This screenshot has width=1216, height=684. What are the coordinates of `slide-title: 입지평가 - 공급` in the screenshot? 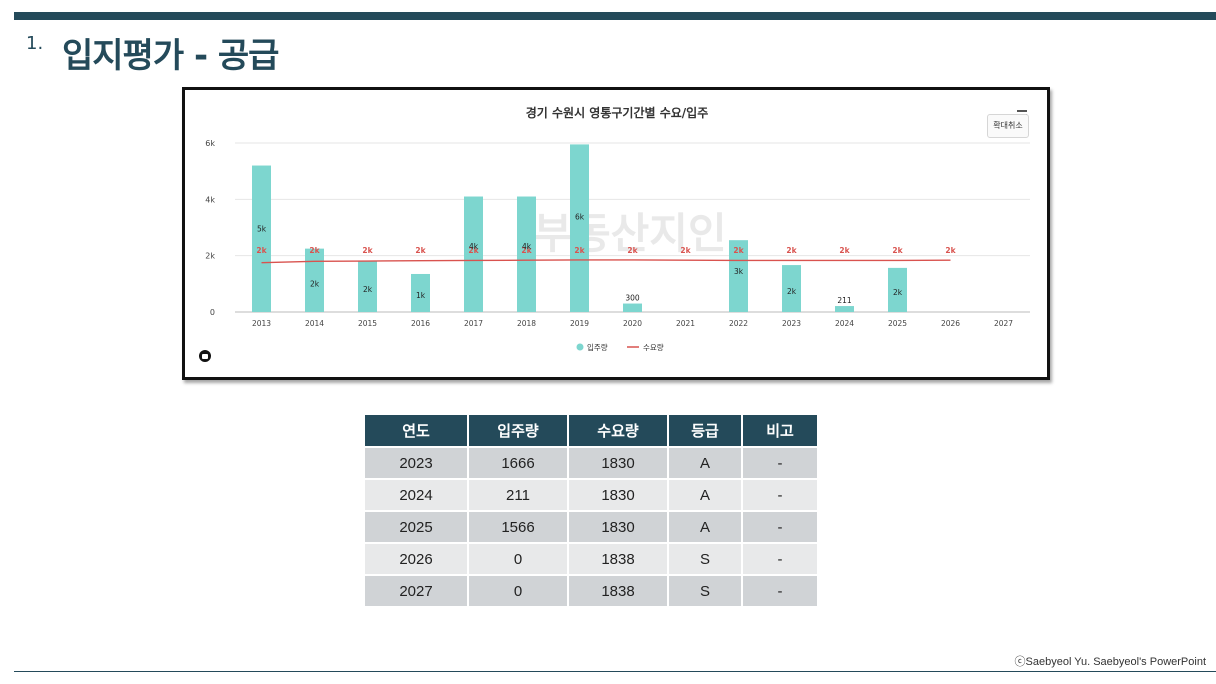 It's located at (170, 56).